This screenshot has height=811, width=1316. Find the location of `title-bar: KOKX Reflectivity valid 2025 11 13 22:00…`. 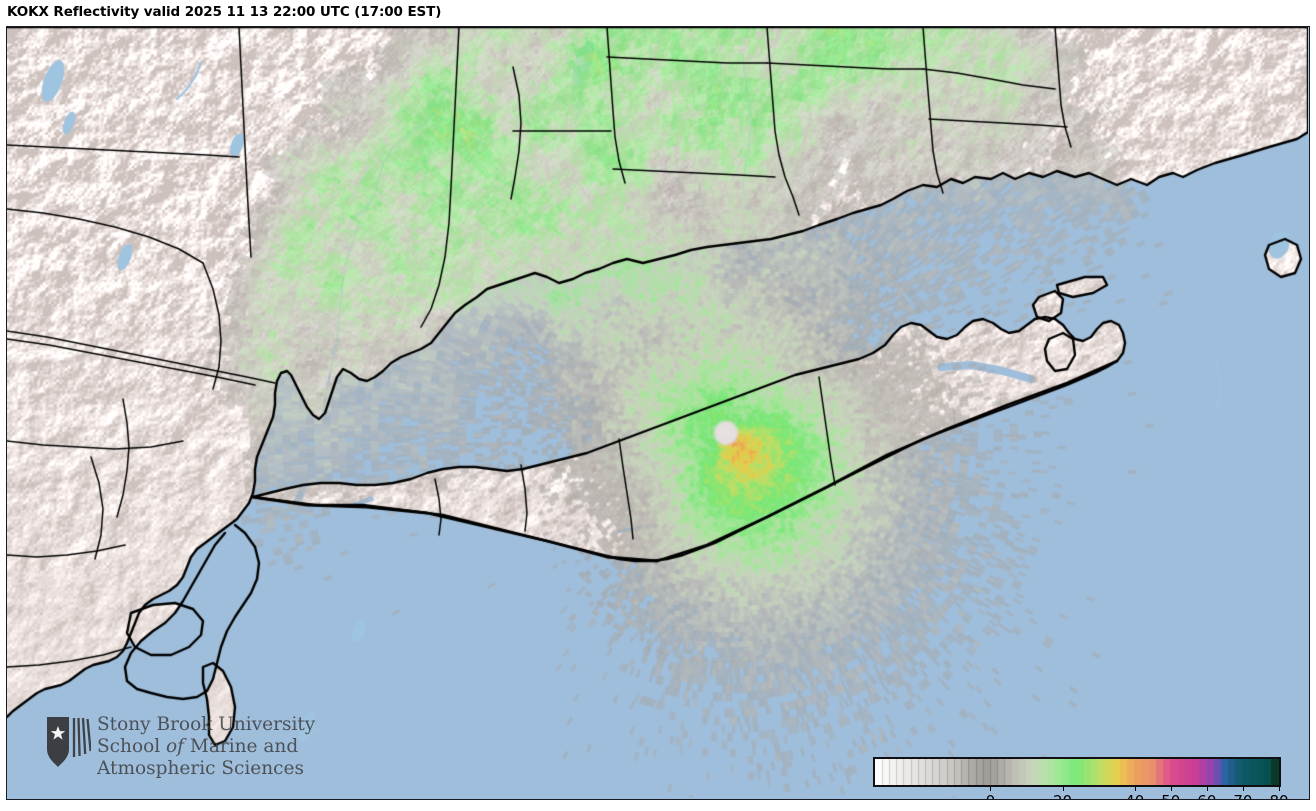

title-bar: KOKX Reflectivity valid 2025 11 13 22:00… is located at coordinates (658, 12).